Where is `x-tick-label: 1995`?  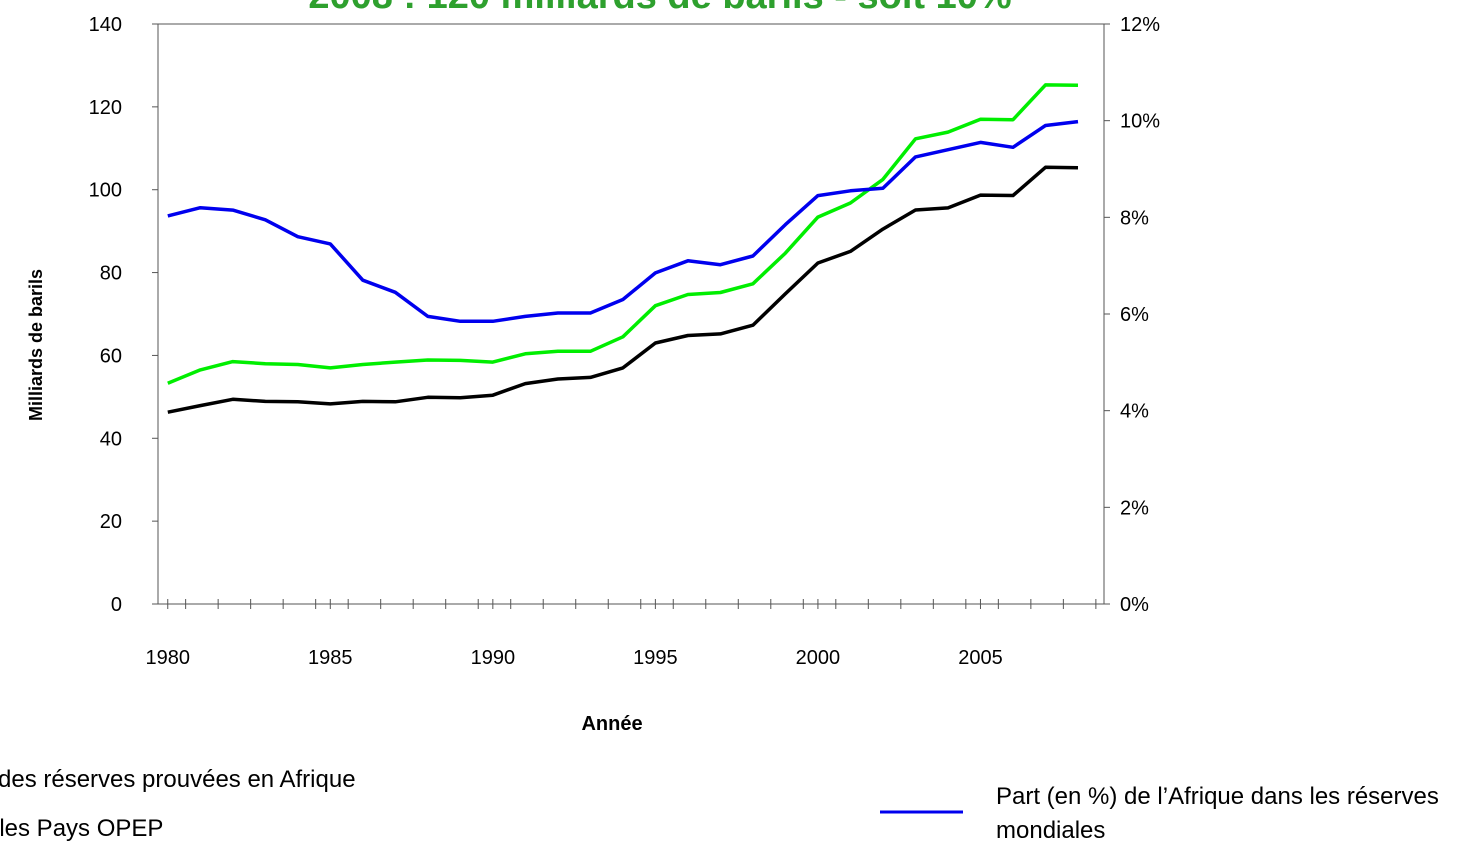
x-tick-label: 1995 is located at coordinates (655, 658).